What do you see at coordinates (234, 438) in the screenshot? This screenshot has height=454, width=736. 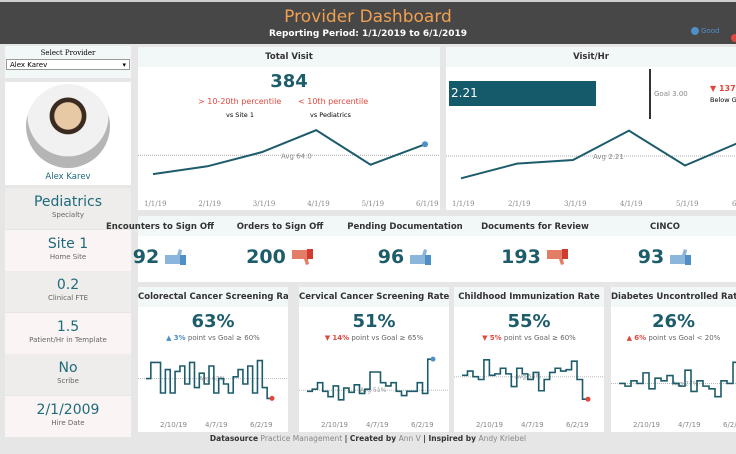 I see `footer-datasource-label: Datasource` at bounding box center [234, 438].